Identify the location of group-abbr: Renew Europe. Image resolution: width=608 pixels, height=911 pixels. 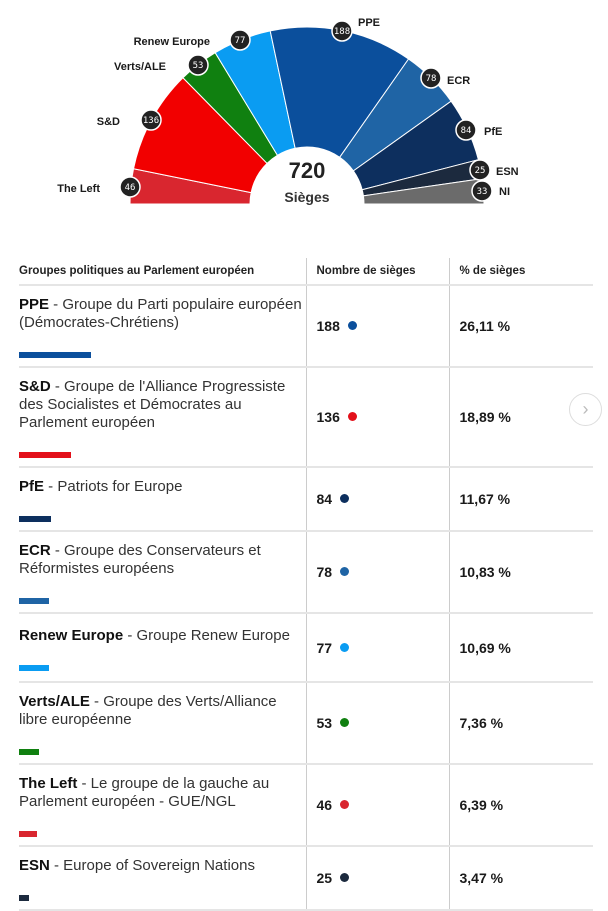
(71, 635).